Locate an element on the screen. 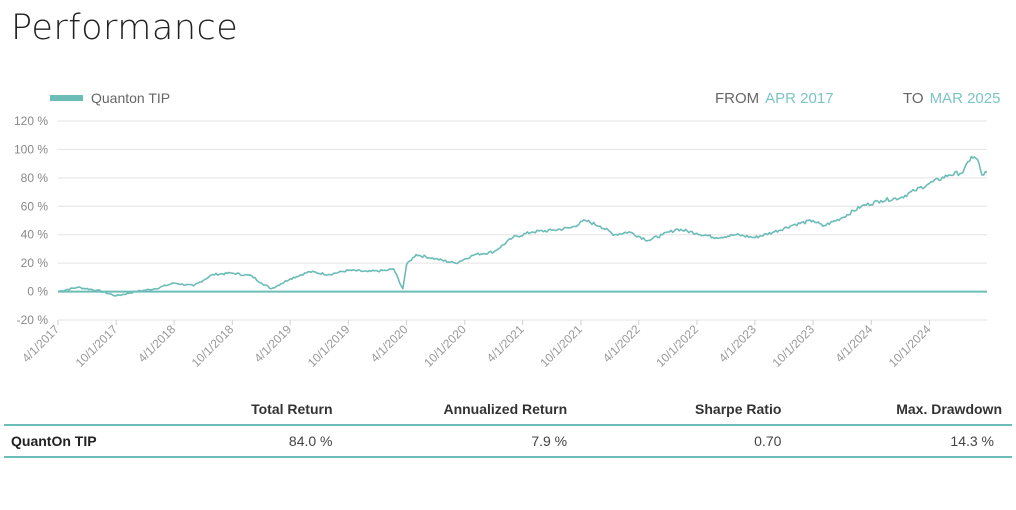 This screenshot has height=510, width=1016. date-range-from: FROM APR 2017 is located at coordinates (774, 98).